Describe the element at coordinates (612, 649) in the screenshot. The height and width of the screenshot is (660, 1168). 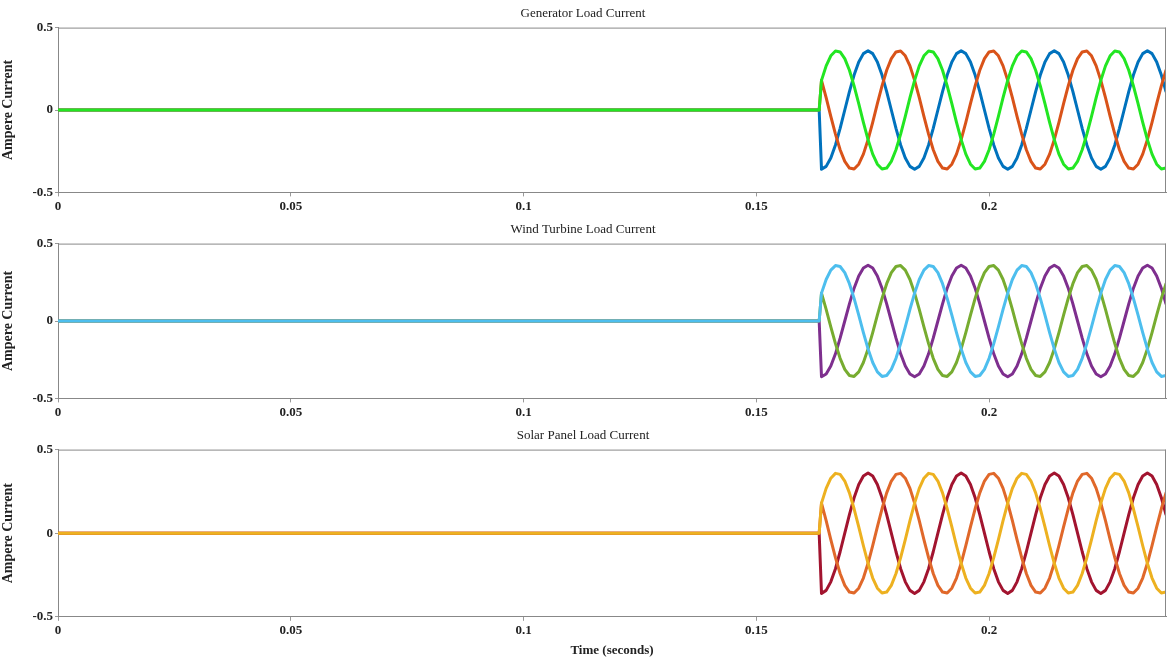
I see `x-axis-title: Time (seconds)` at that location.